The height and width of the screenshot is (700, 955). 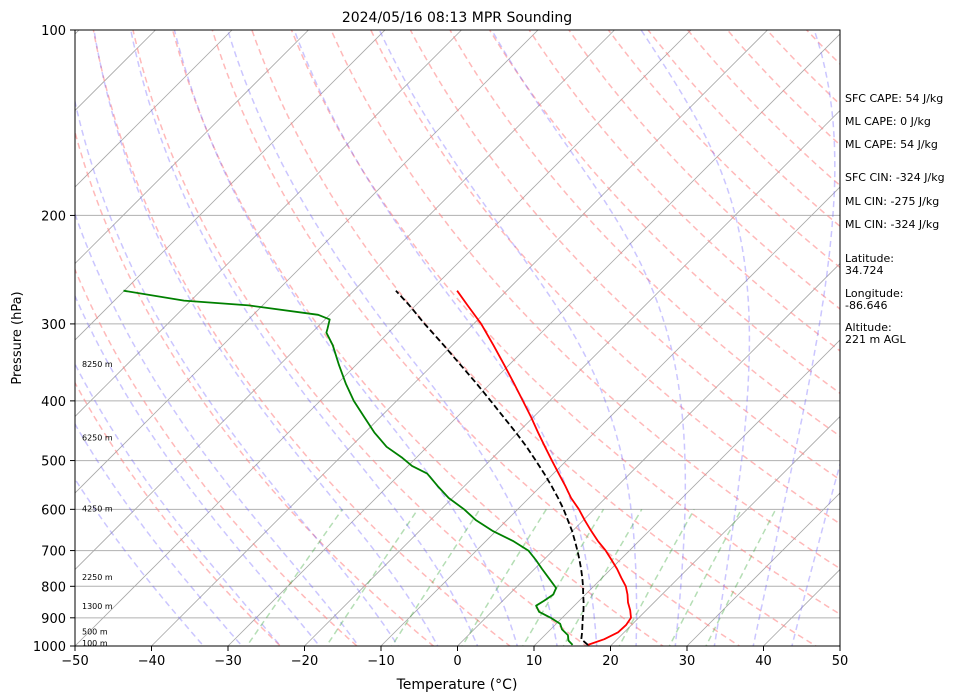 I want to click on y-tick-label: 400, so click(x=53, y=402).